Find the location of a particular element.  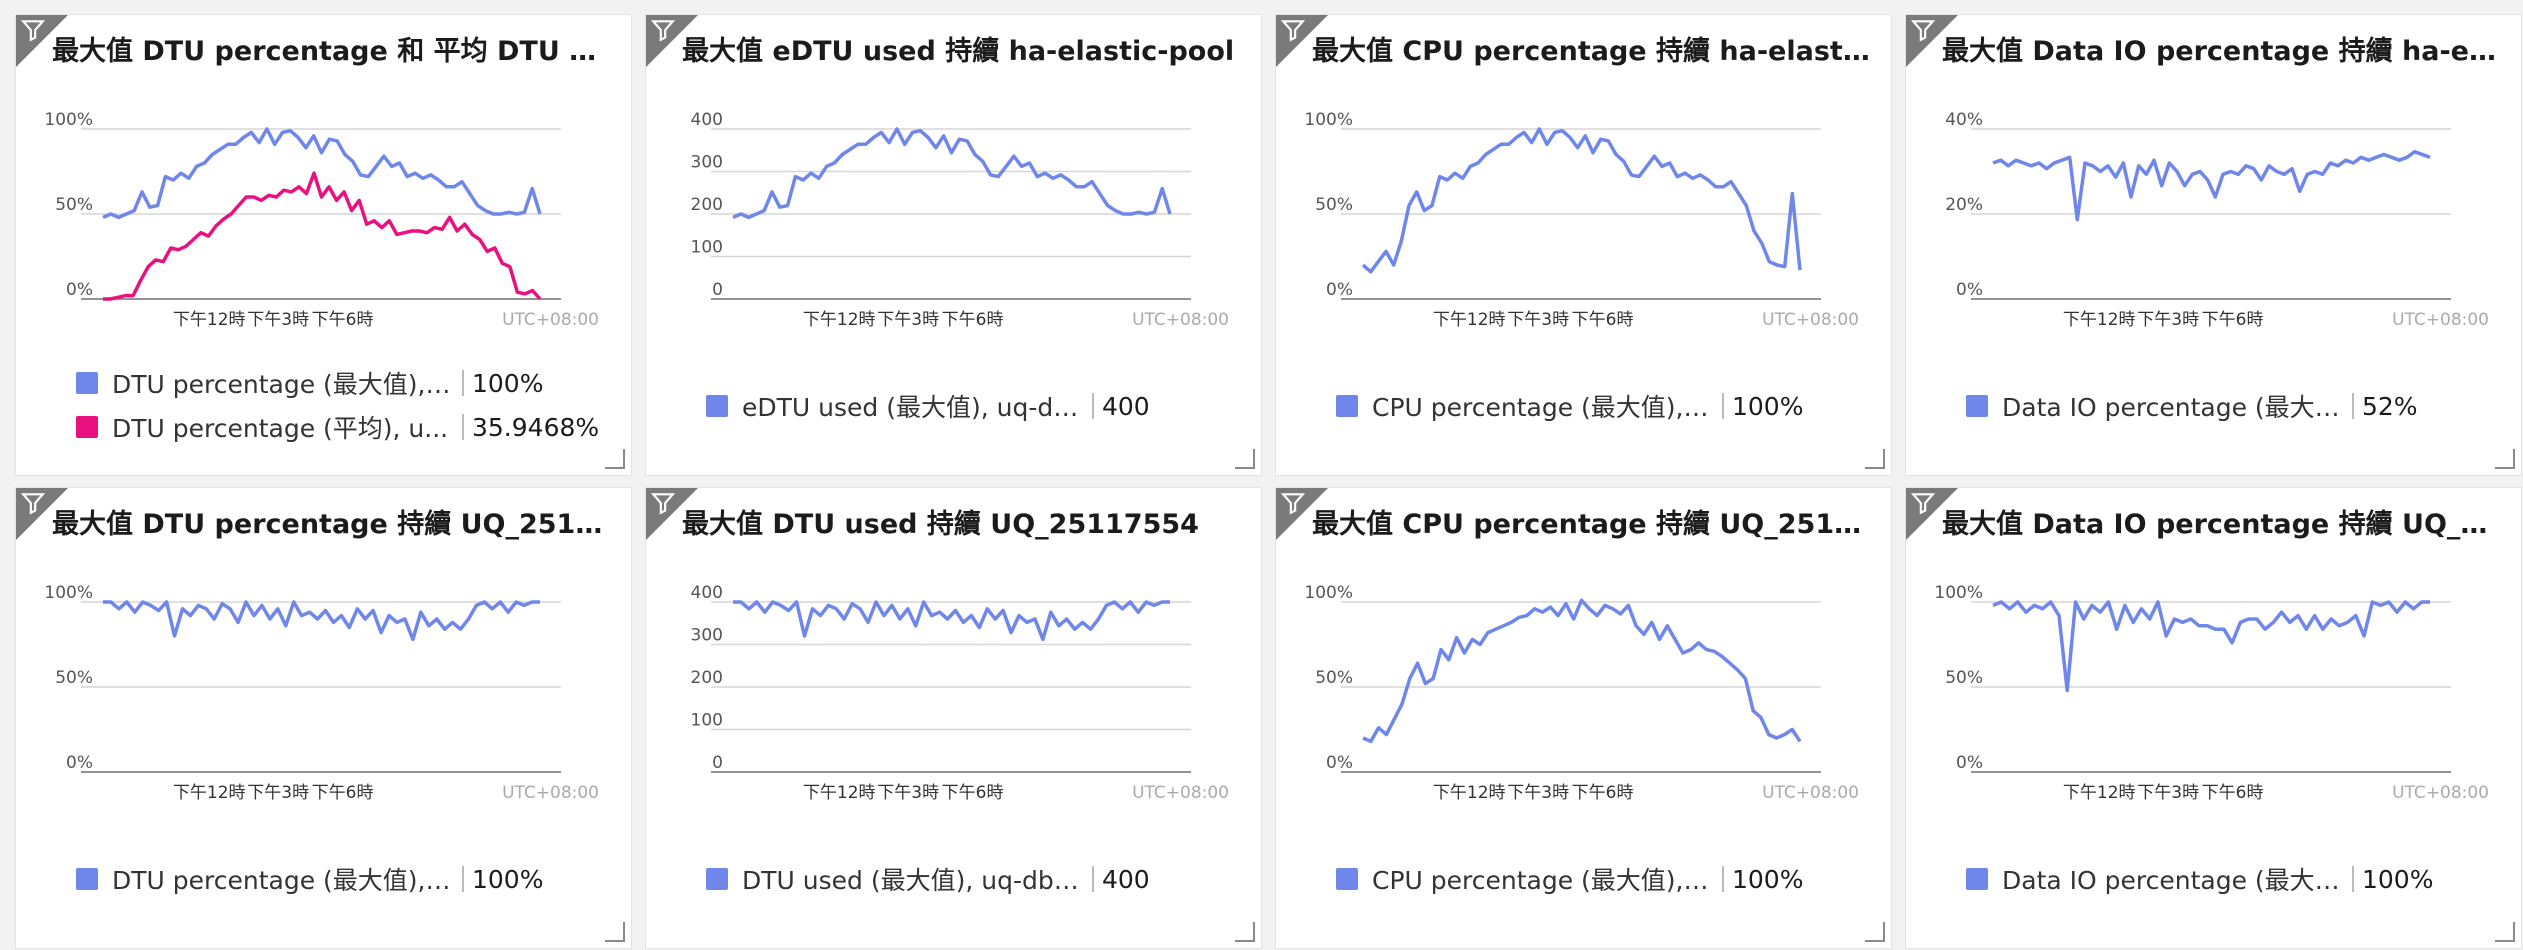

legend-item: DTU percentage (平均), u... 35.9468% is located at coordinates (337, 427).